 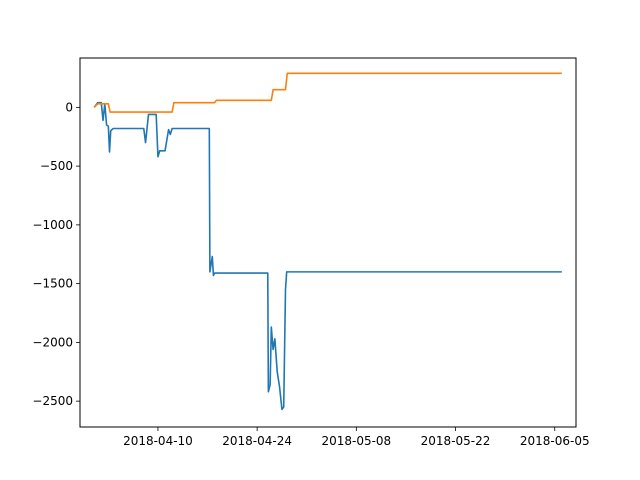 What do you see at coordinates (52, 225) in the screenshot?
I see `y-tick-label: −1000` at bounding box center [52, 225].